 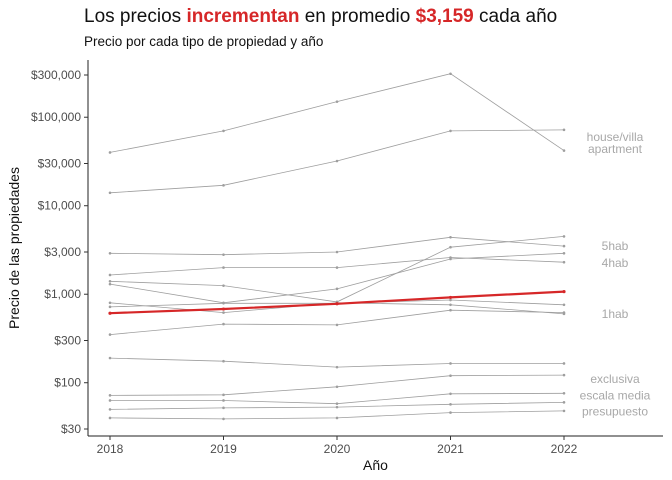 I want to click on series-label: apartment, so click(x=615, y=149).